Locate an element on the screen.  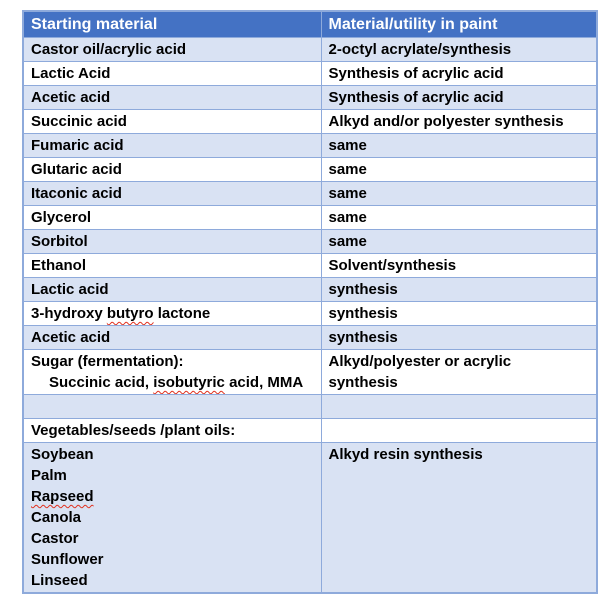
cell-line: Sunflower is located at coordinates (173, 559).